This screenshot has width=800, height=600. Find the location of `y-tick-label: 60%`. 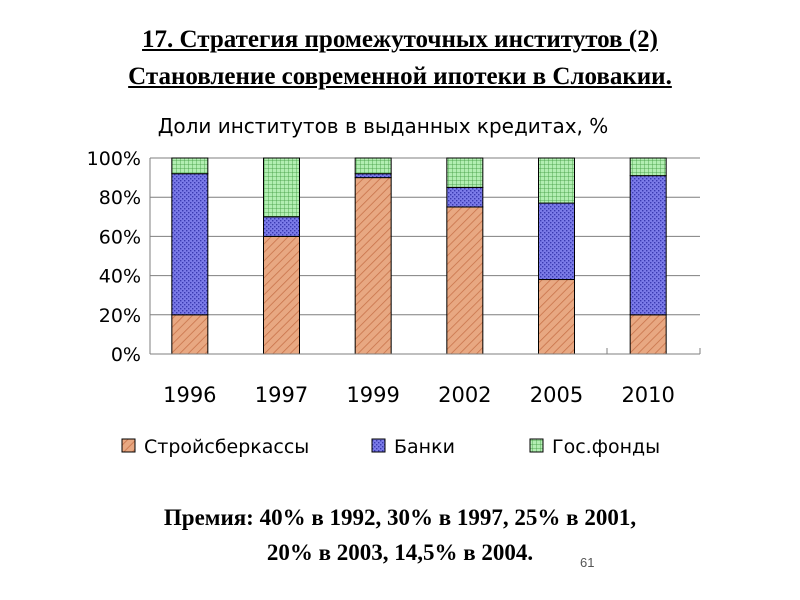

y-tick-label: 60% is located at coordinates (120, 237).